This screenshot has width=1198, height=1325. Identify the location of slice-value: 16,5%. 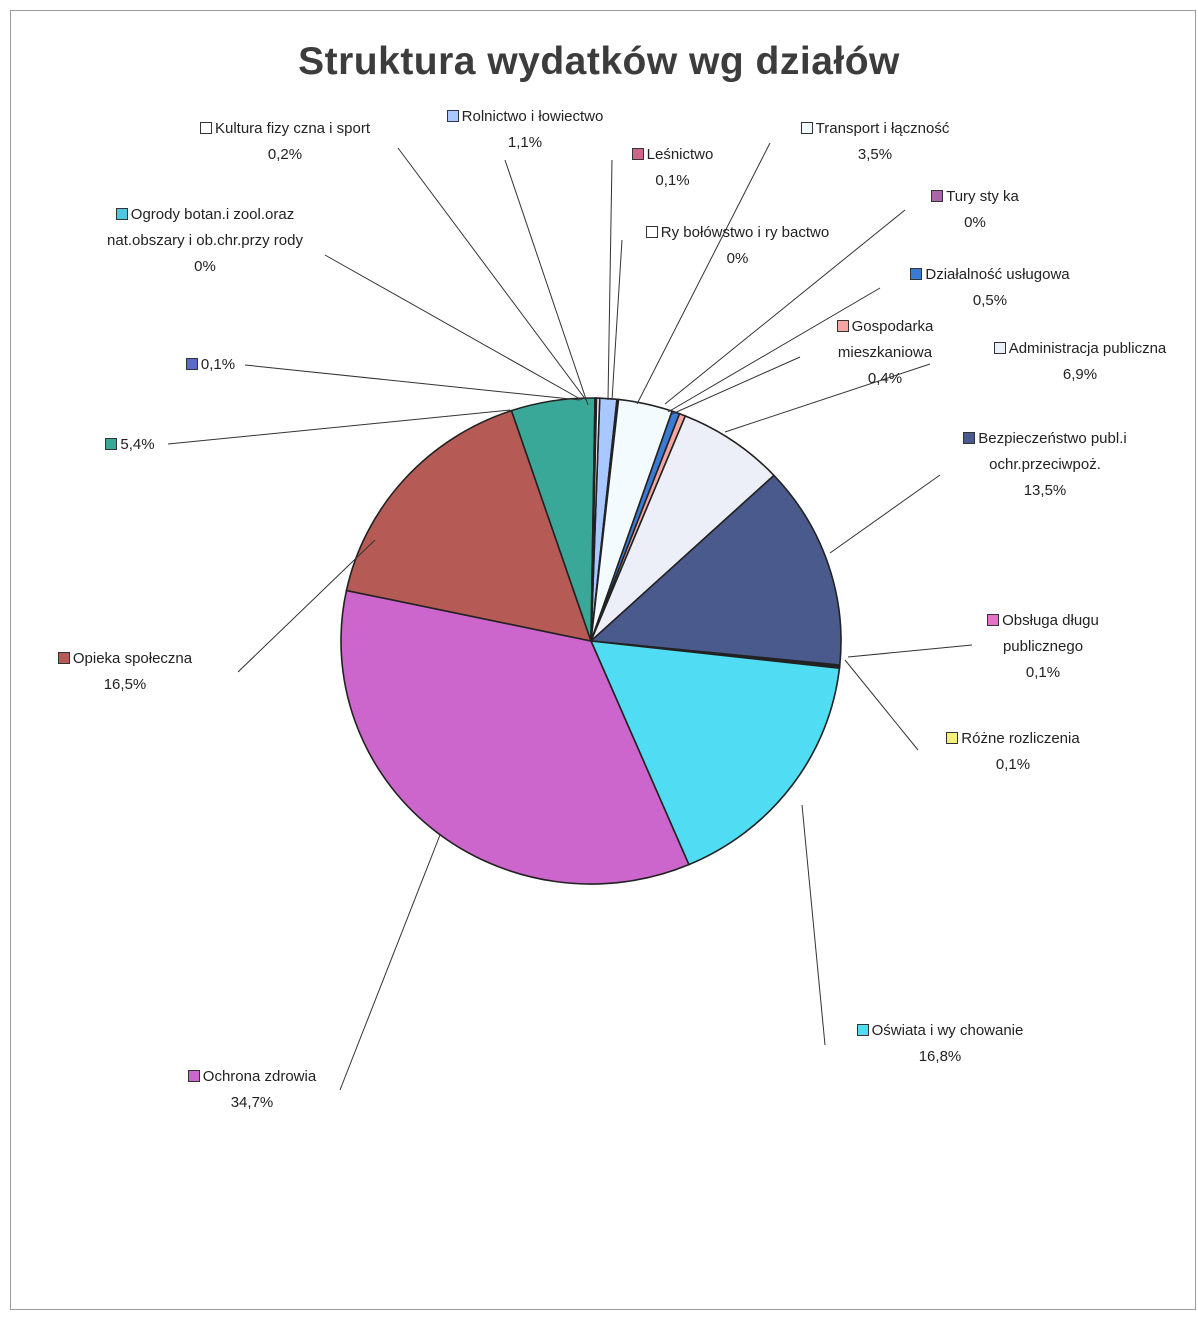
(125, 684).